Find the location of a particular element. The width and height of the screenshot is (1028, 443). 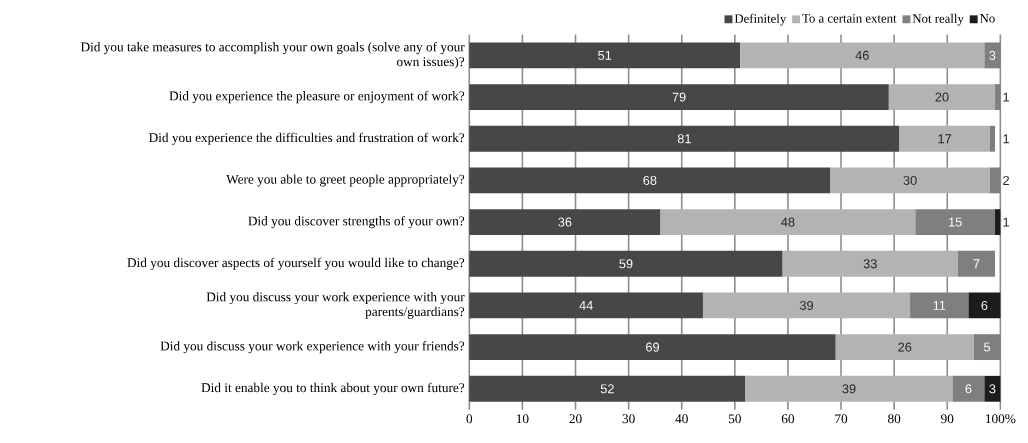

x-tick-label: 50 is located at coordinates (734, 419).